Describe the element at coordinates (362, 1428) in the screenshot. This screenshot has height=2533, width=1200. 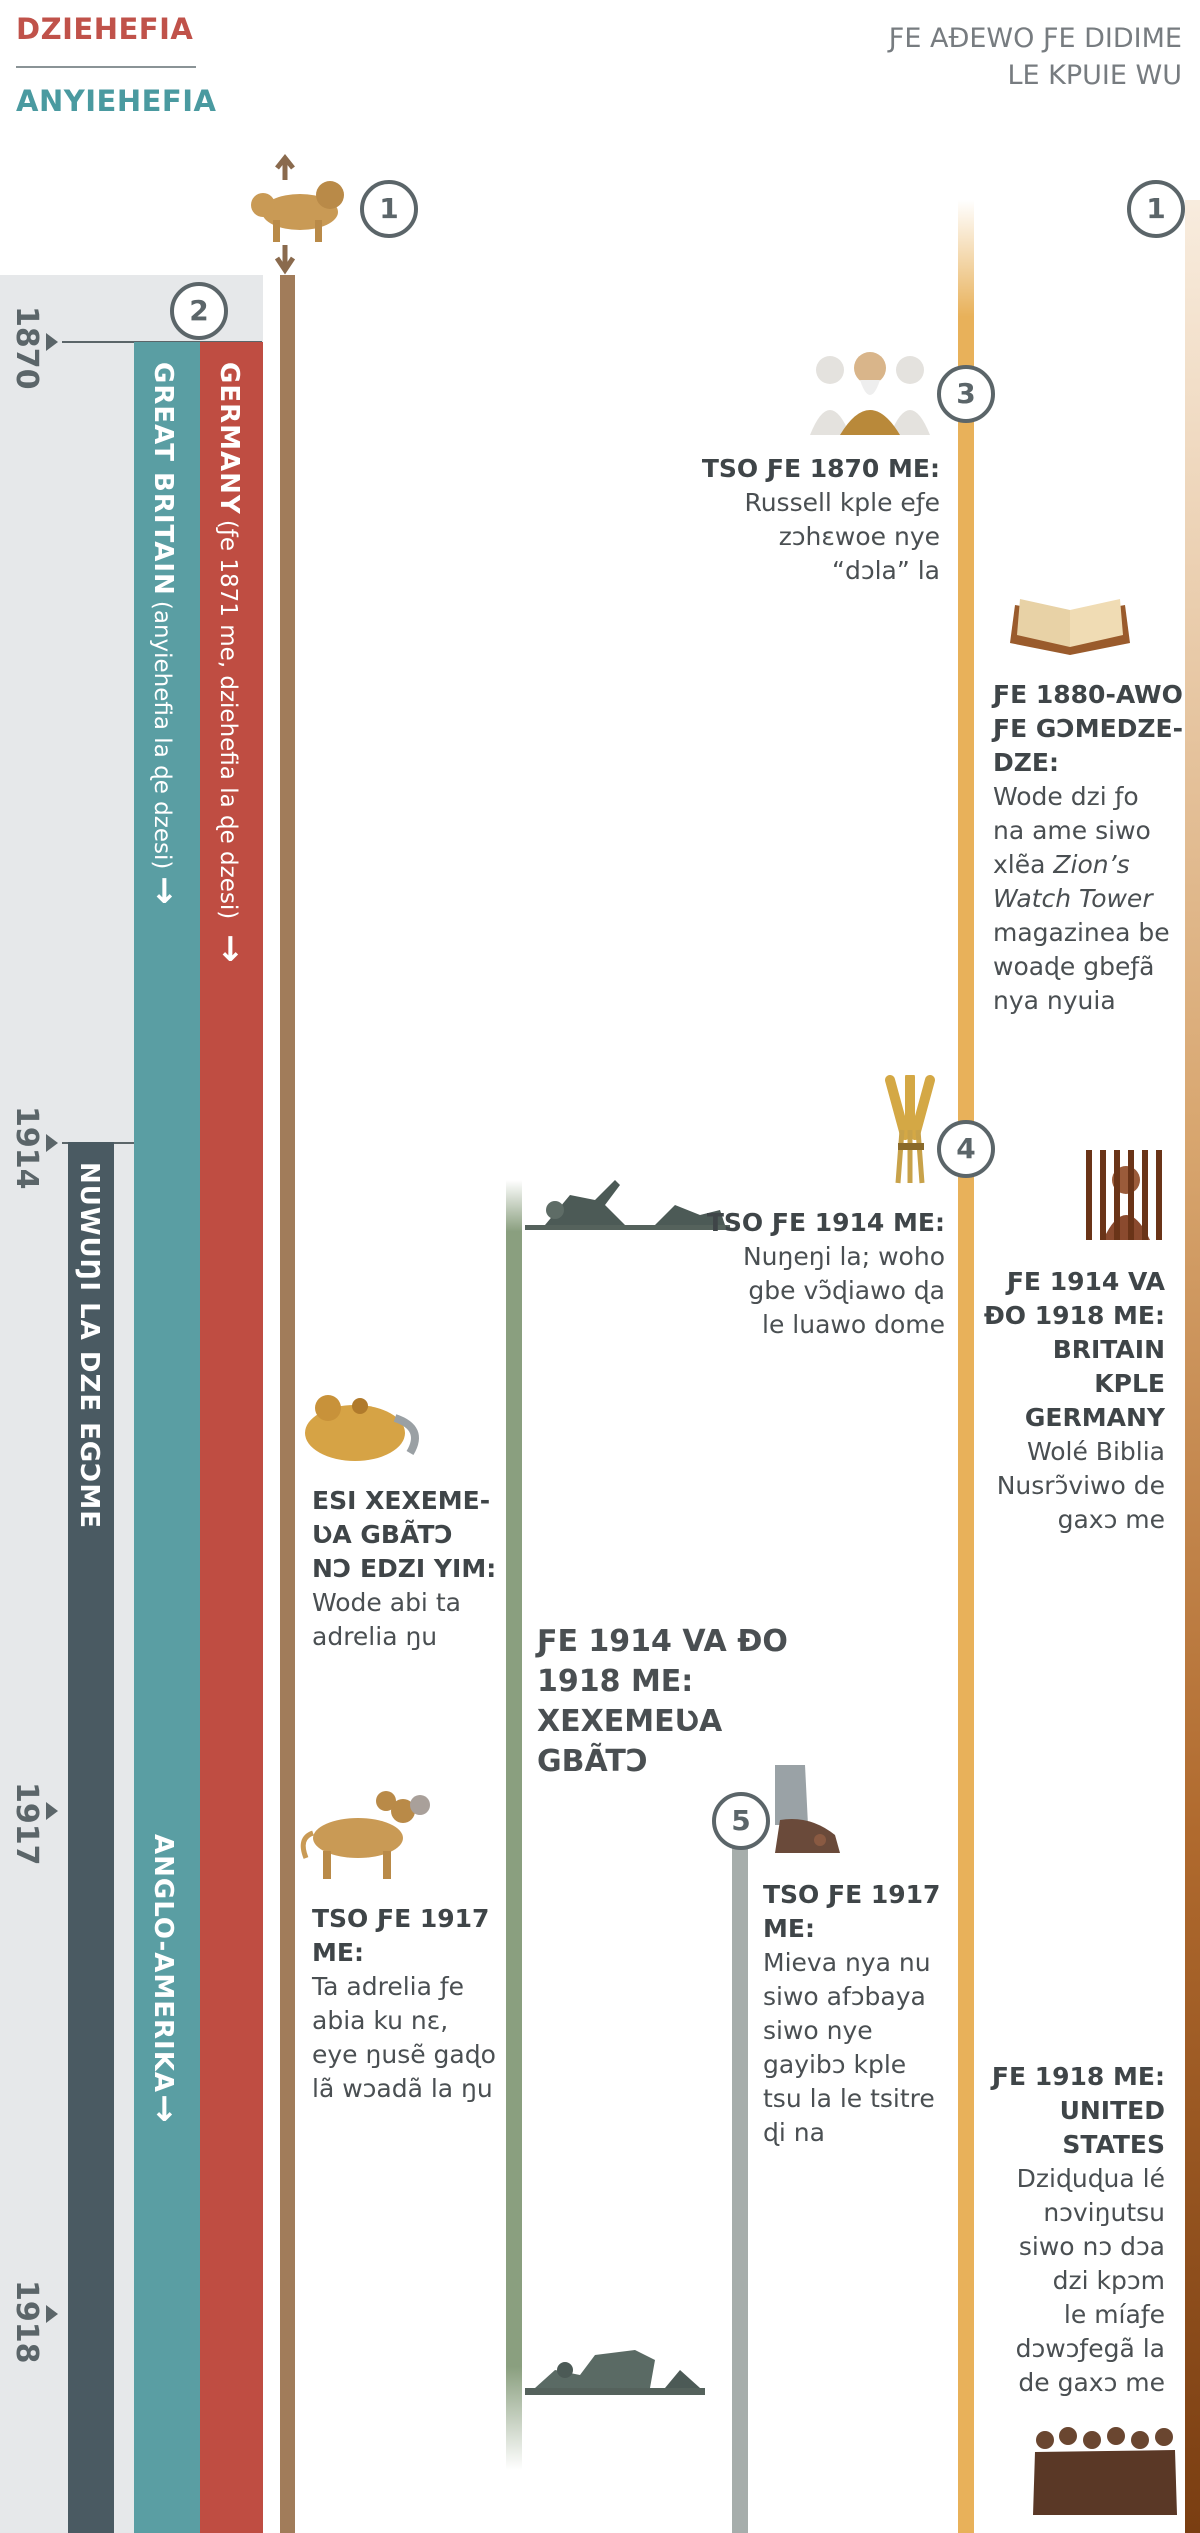
I see `wounded-beast-icon` at that location.